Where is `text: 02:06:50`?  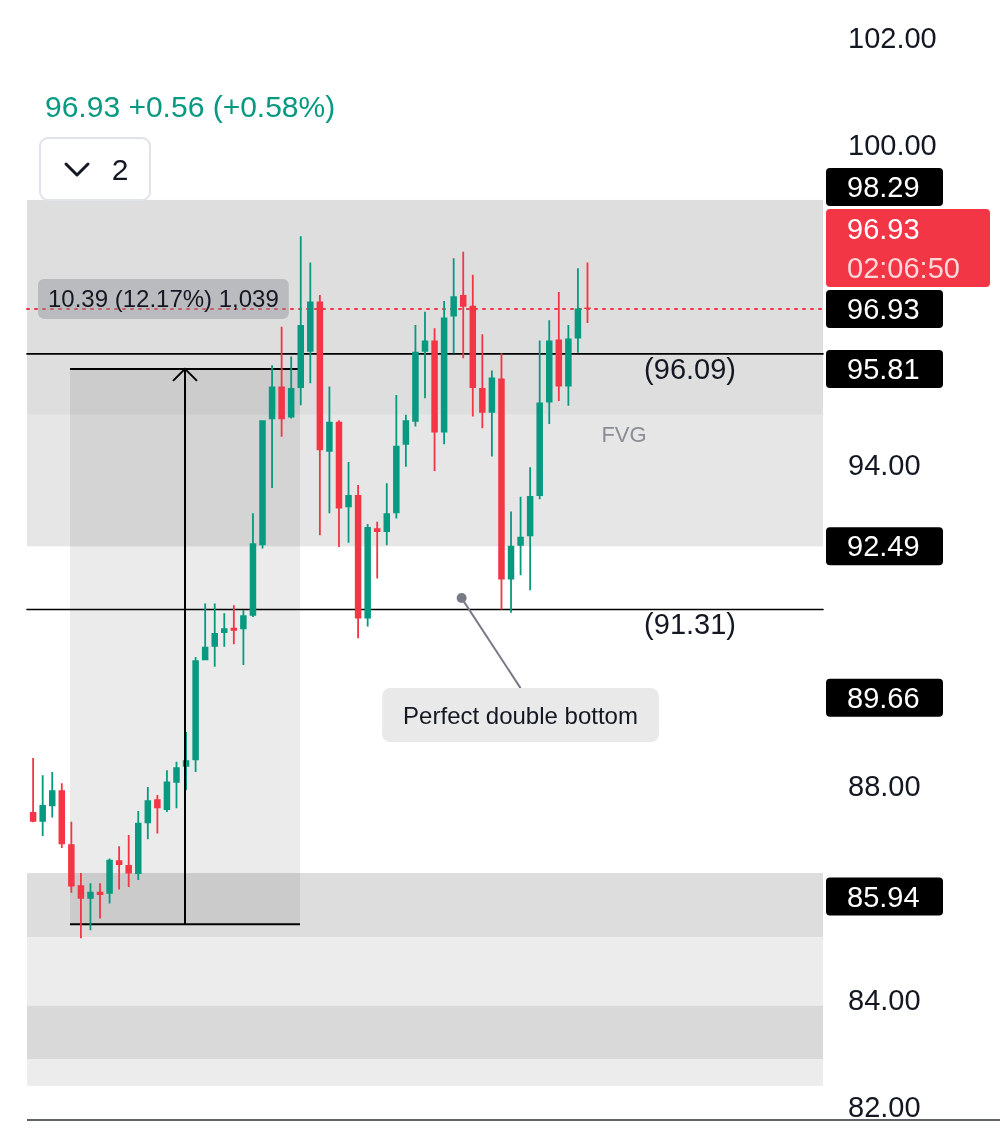
text: 02:06:50 is located at coordinates (903, 267).